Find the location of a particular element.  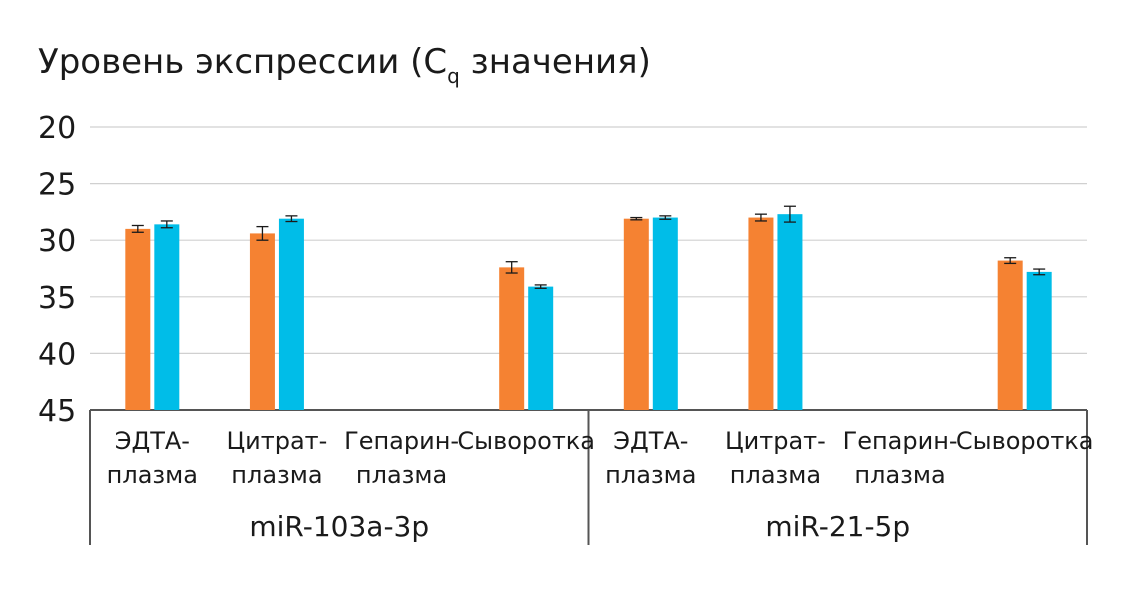

group-label: miR-21-5p is located at coordinates (837, 526).